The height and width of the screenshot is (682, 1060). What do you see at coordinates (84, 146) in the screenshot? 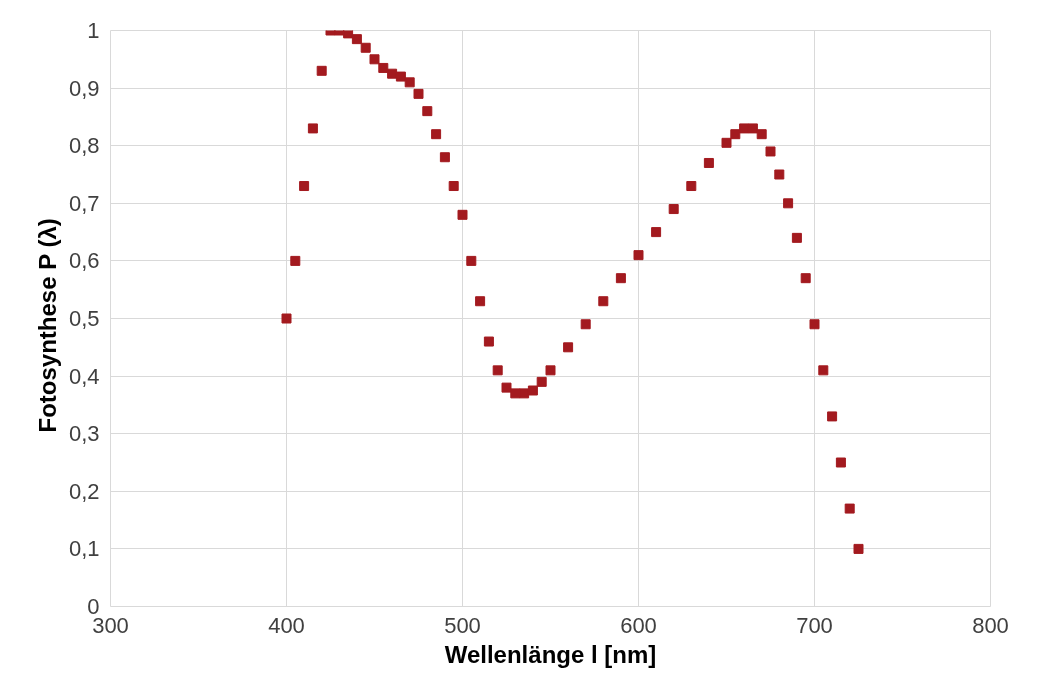
I see `y-tick-label: 0,8` at bounding box center [84, 146].